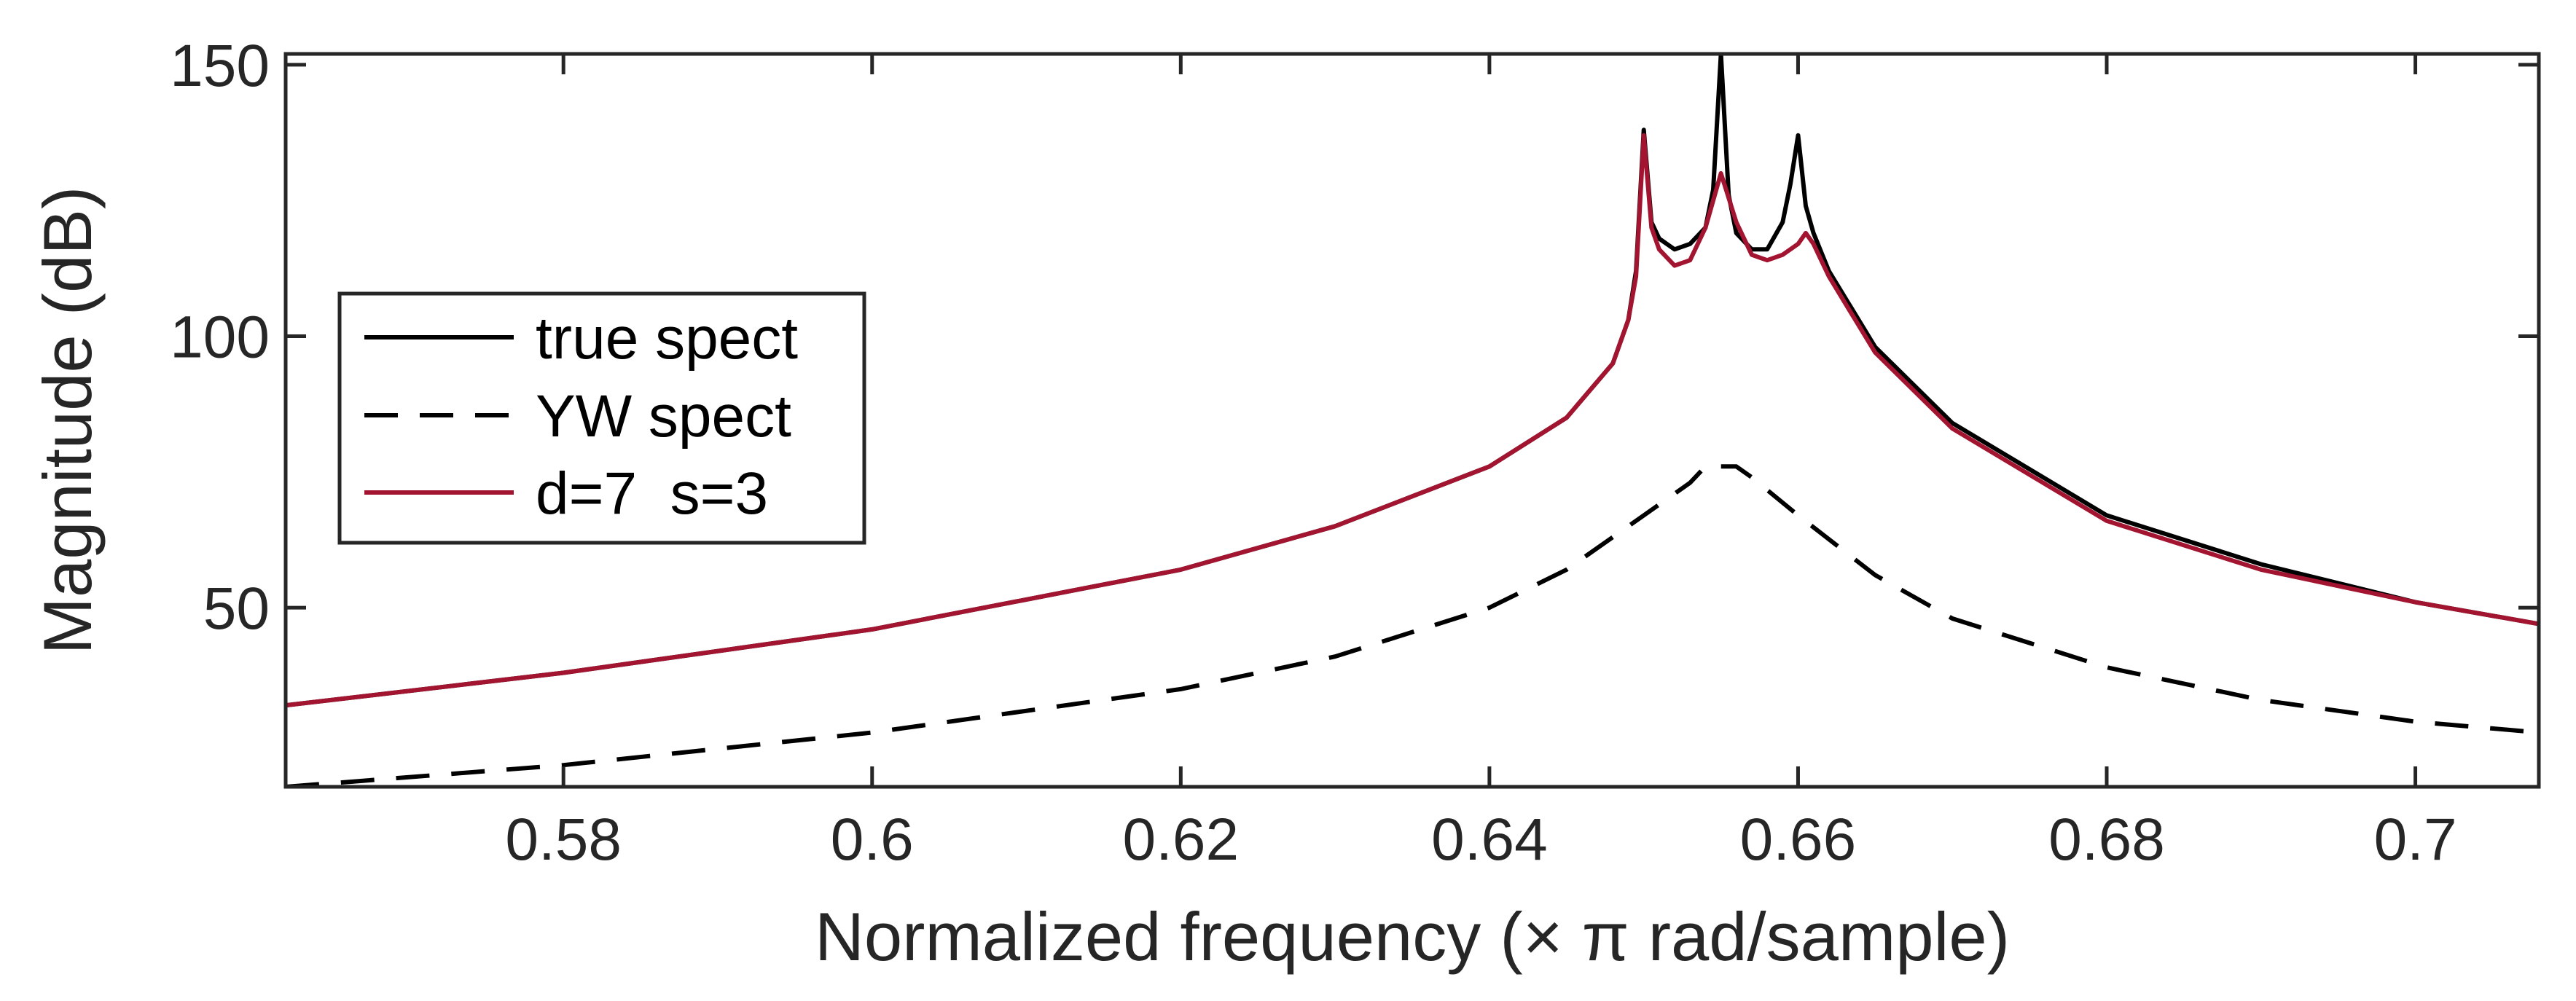 This screenshot has height=1001, width=2576. I want to click on legend: true spect YW spect d=7 s=3, so click(601, 418).